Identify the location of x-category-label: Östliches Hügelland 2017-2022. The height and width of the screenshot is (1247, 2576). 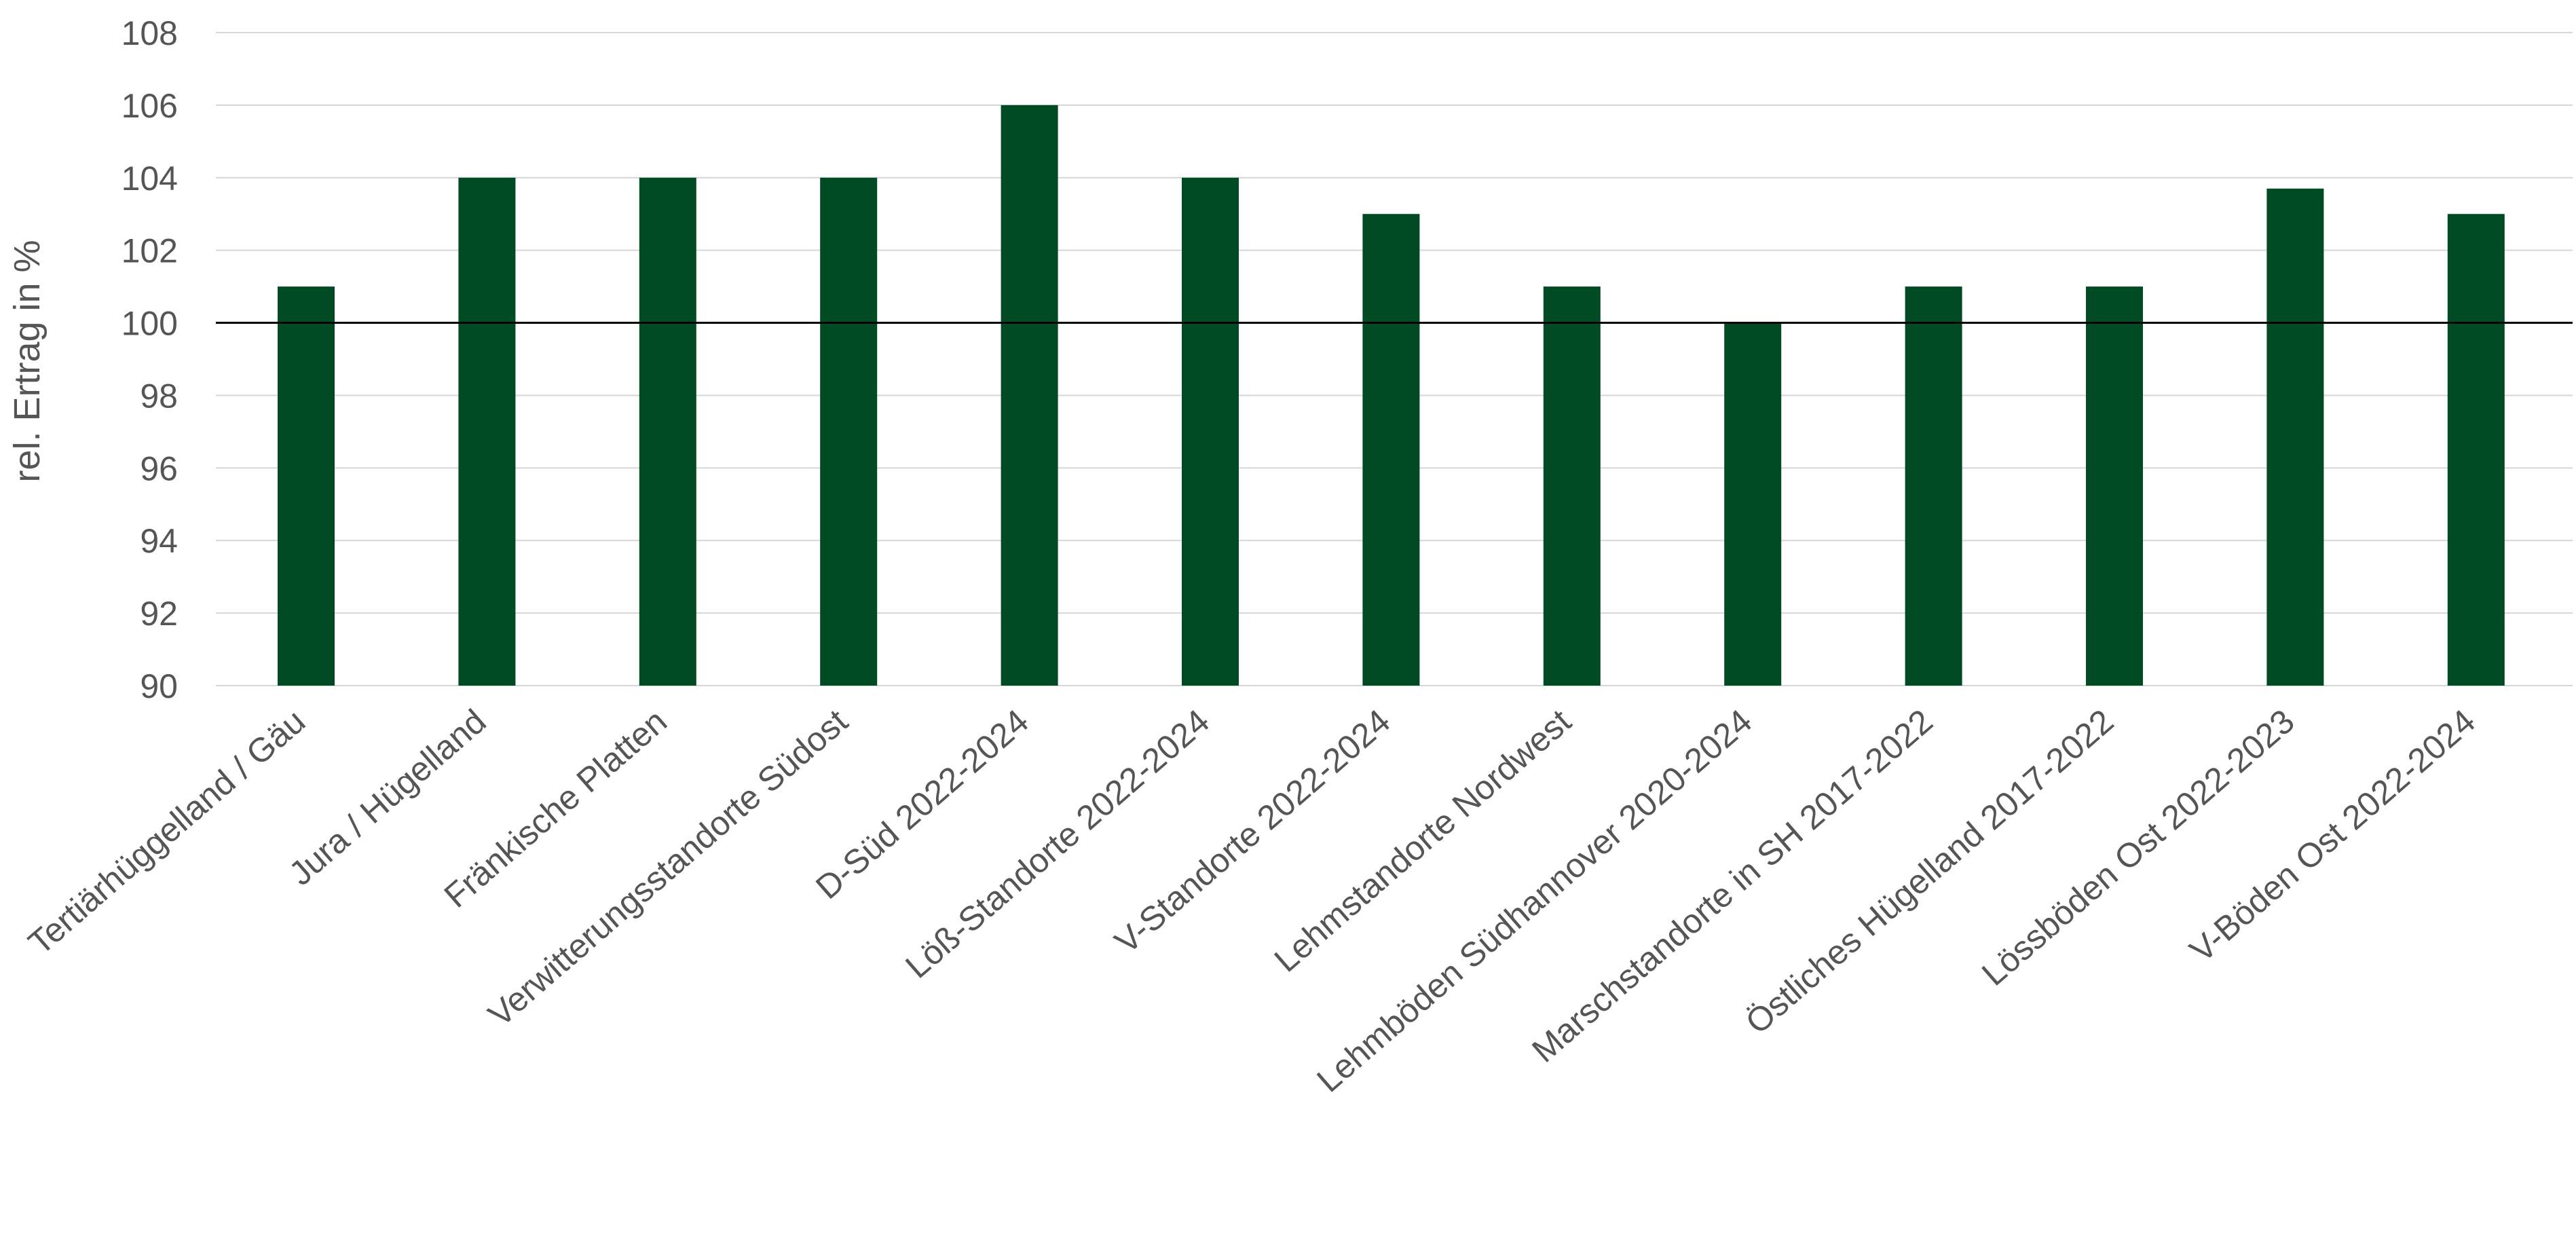
(1930, 871).